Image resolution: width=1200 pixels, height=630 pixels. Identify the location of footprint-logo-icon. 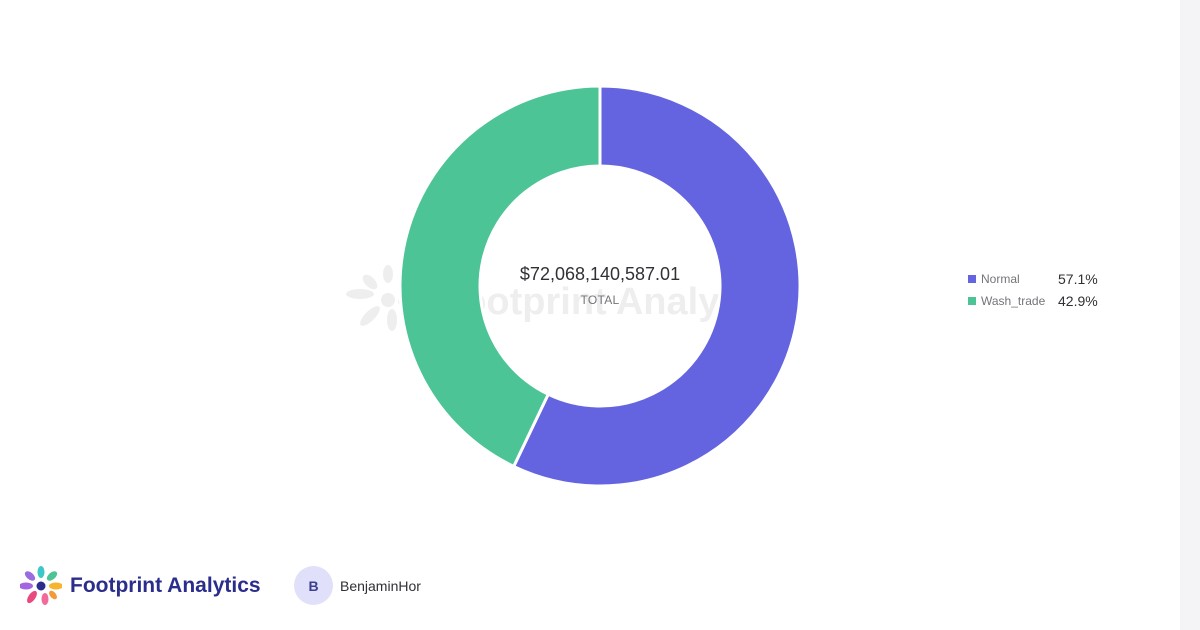
(41, 585).